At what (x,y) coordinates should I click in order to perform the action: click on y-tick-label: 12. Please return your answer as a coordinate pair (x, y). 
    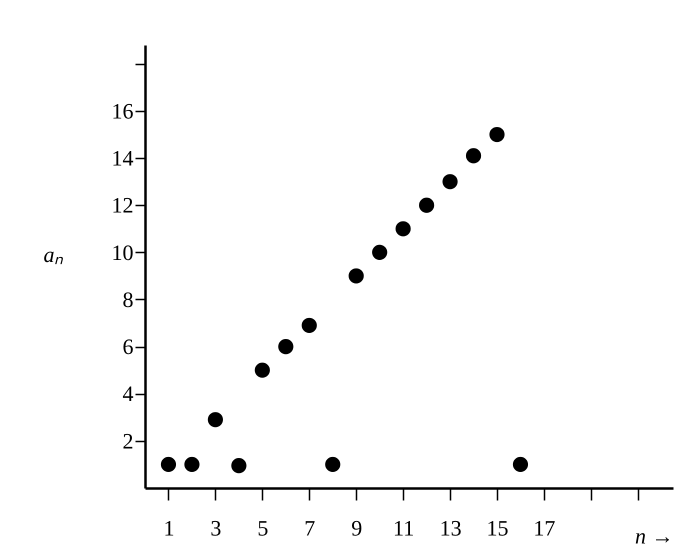
    Looking at the image, I should click on (123, 205).